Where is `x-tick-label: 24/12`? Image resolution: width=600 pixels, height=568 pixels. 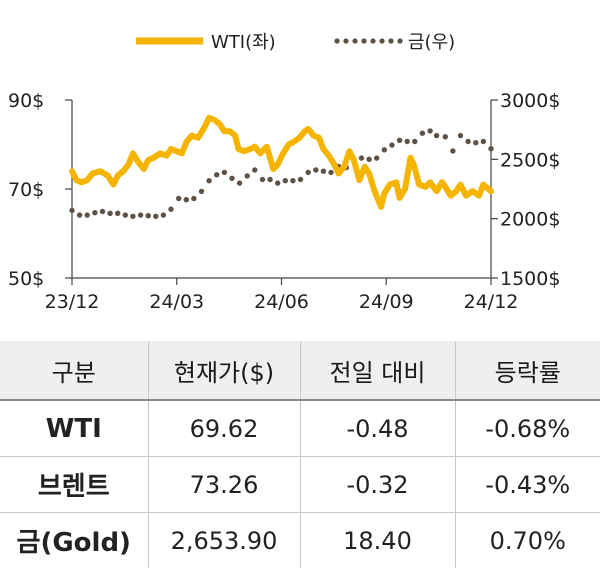
x-tick-label: 24/12 is located at coordinates (491, 302).